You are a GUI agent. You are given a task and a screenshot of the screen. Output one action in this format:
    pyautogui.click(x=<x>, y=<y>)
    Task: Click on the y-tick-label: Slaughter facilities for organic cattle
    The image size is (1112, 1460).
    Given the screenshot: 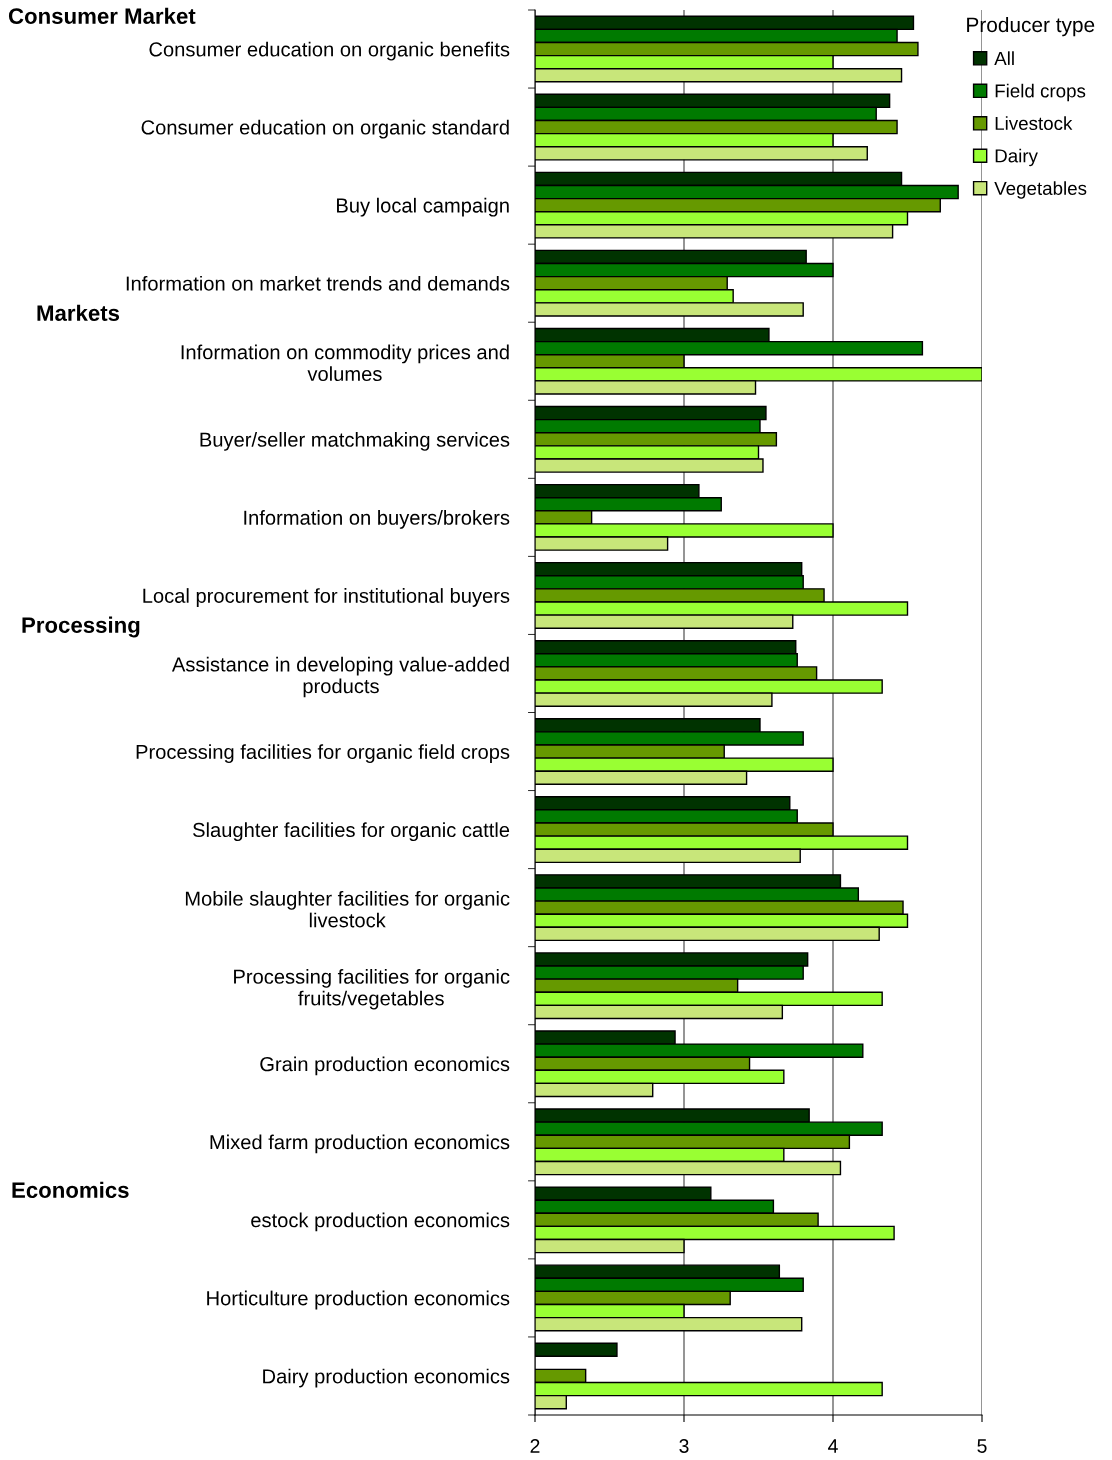 What is the action you would take?
    pyautogui.click(x=351, y=832)
    